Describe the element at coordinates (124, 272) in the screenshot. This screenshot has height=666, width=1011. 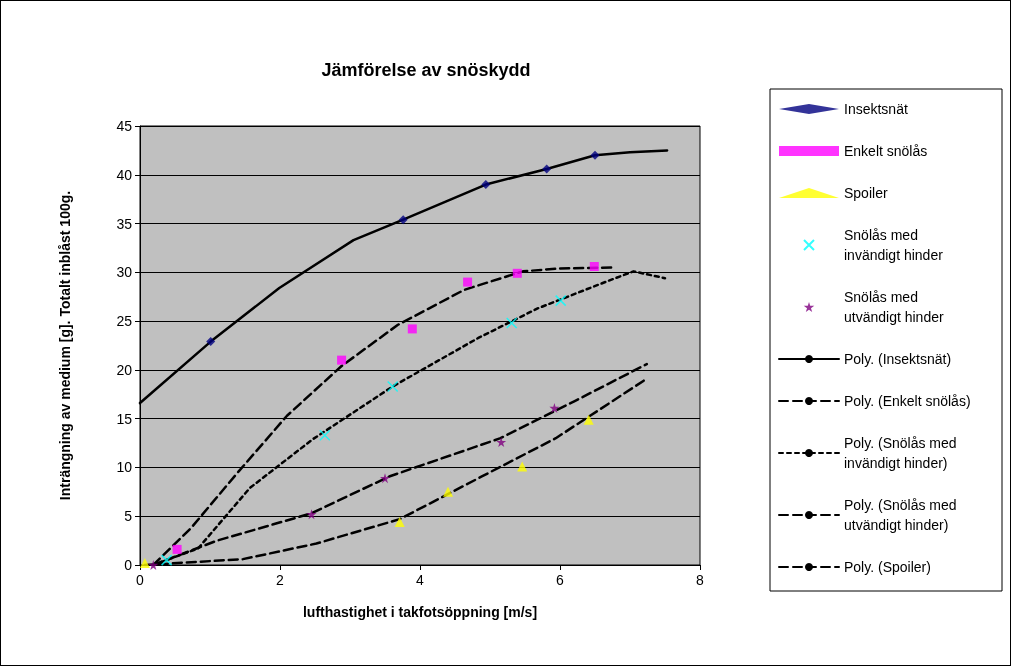
I see `y-tick-label: 30` at that location.